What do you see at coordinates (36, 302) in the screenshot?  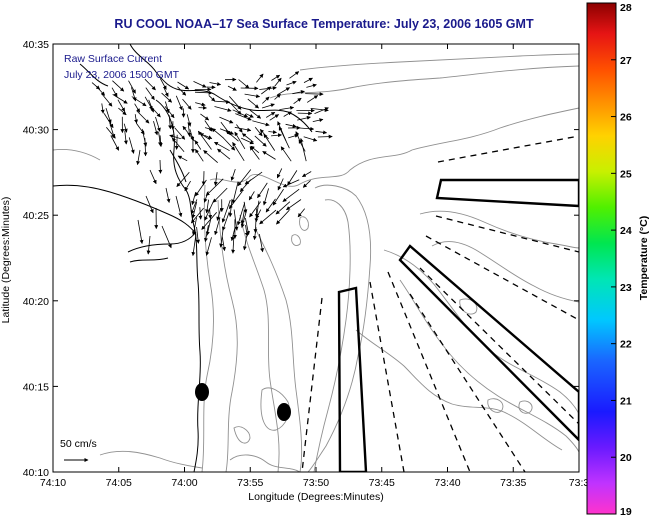 I see `y-tick-label: 40:20` at bounding box center [36, 302].